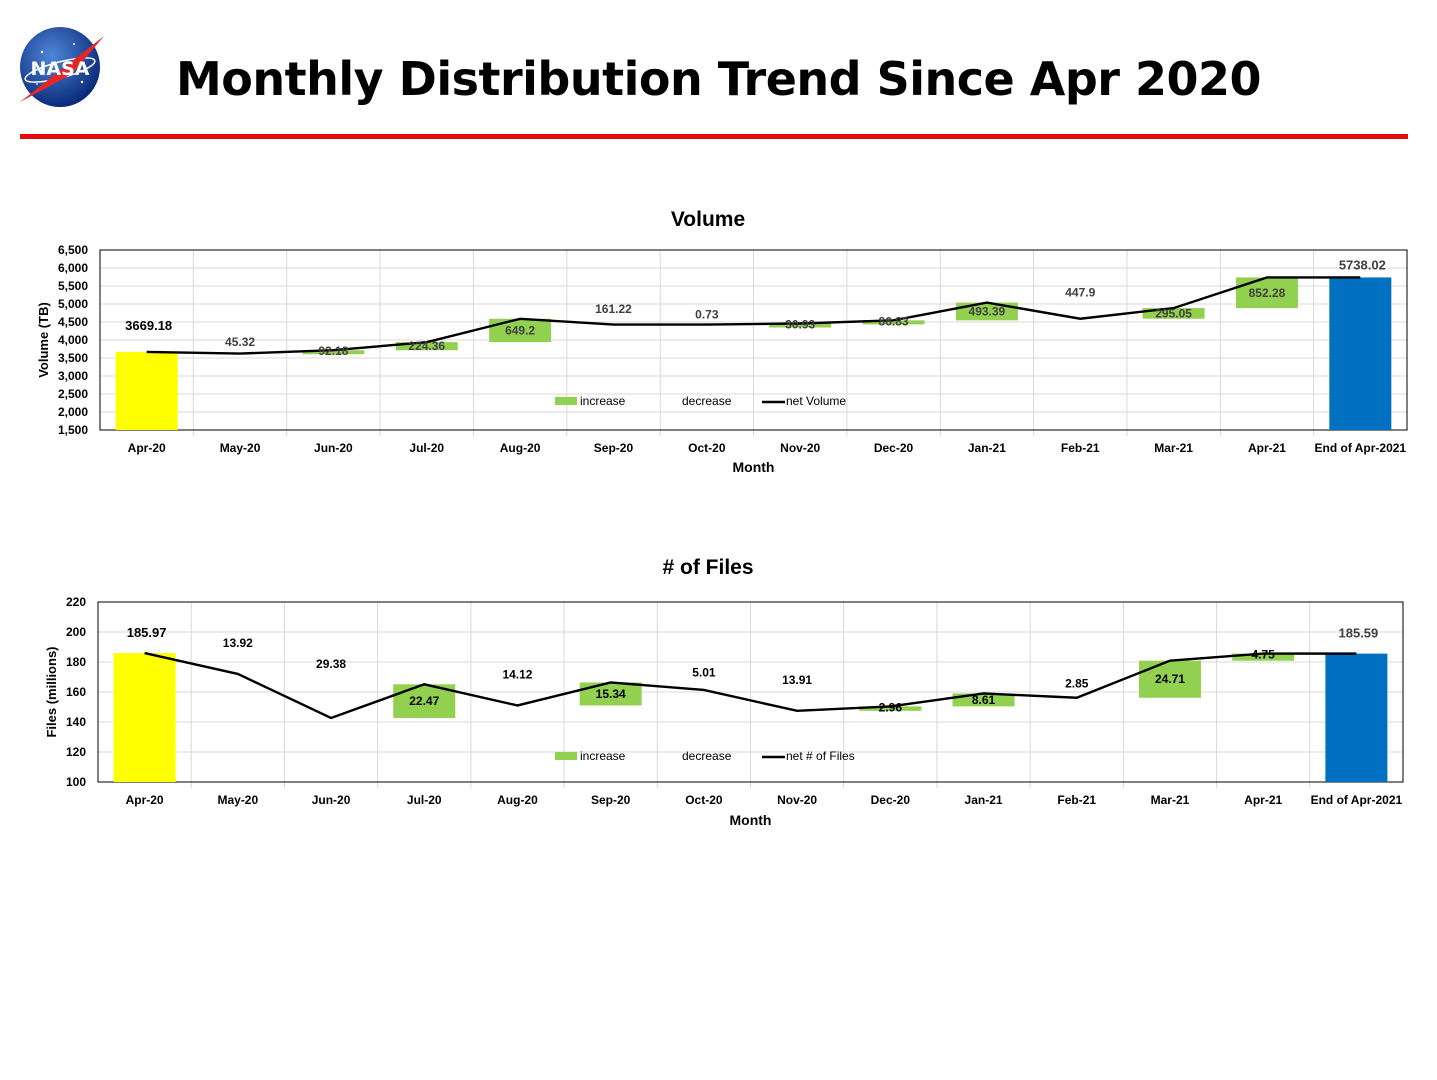 Image resolution: width=1437 pixels, height=1080 pixels. I want to click on data-label: 15.34, so click(611, 694).